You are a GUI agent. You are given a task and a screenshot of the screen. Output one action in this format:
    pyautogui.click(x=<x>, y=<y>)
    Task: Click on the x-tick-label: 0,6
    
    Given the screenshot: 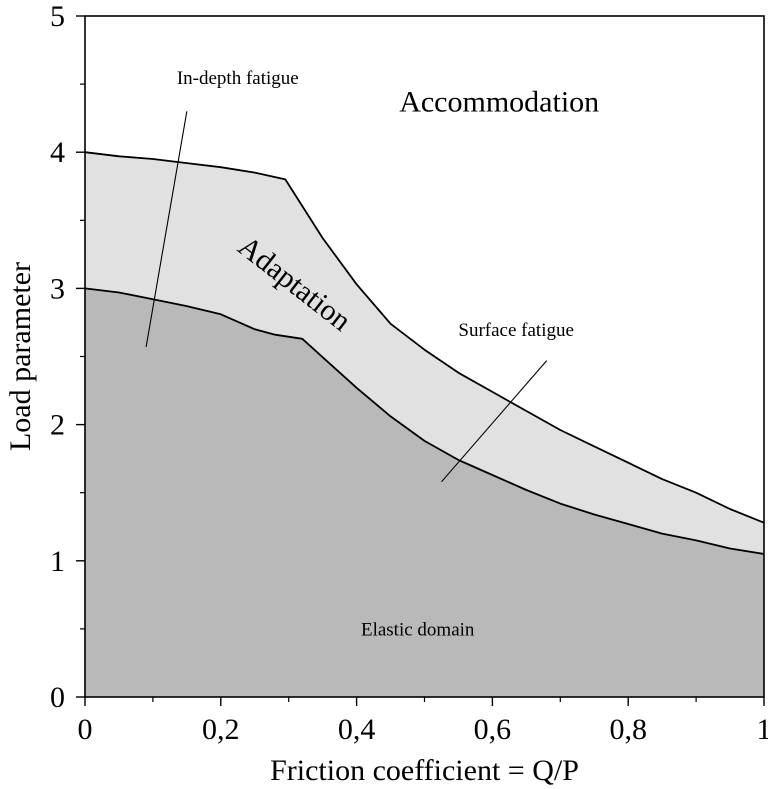 What is the action you would take?
    pyautogui.click(x=493, y=729)
    